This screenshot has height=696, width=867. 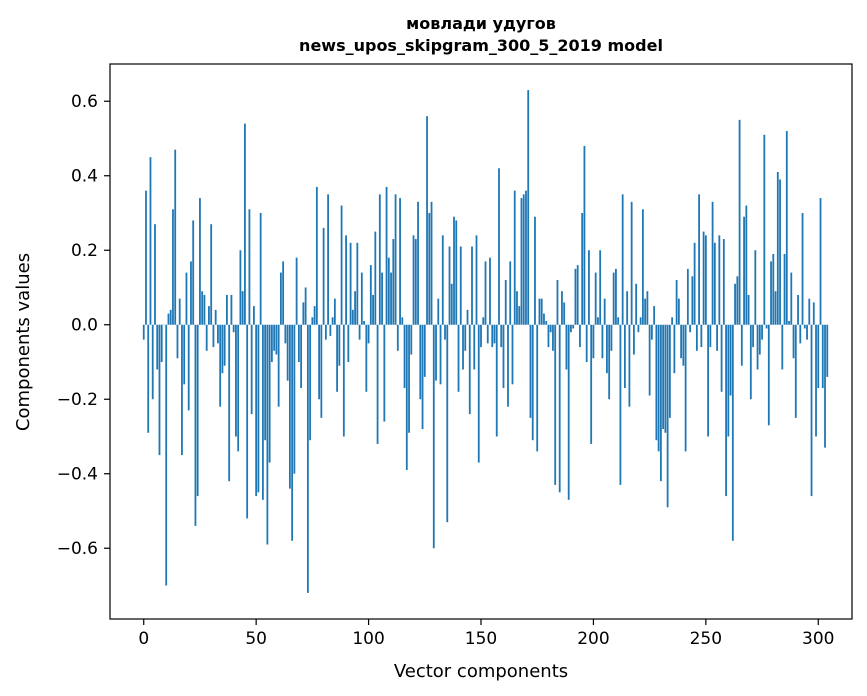 What do you see at coordinates (593, 639) in the screenshot?
I see `x-tick-label: 200` at bounding box center [593, 639].